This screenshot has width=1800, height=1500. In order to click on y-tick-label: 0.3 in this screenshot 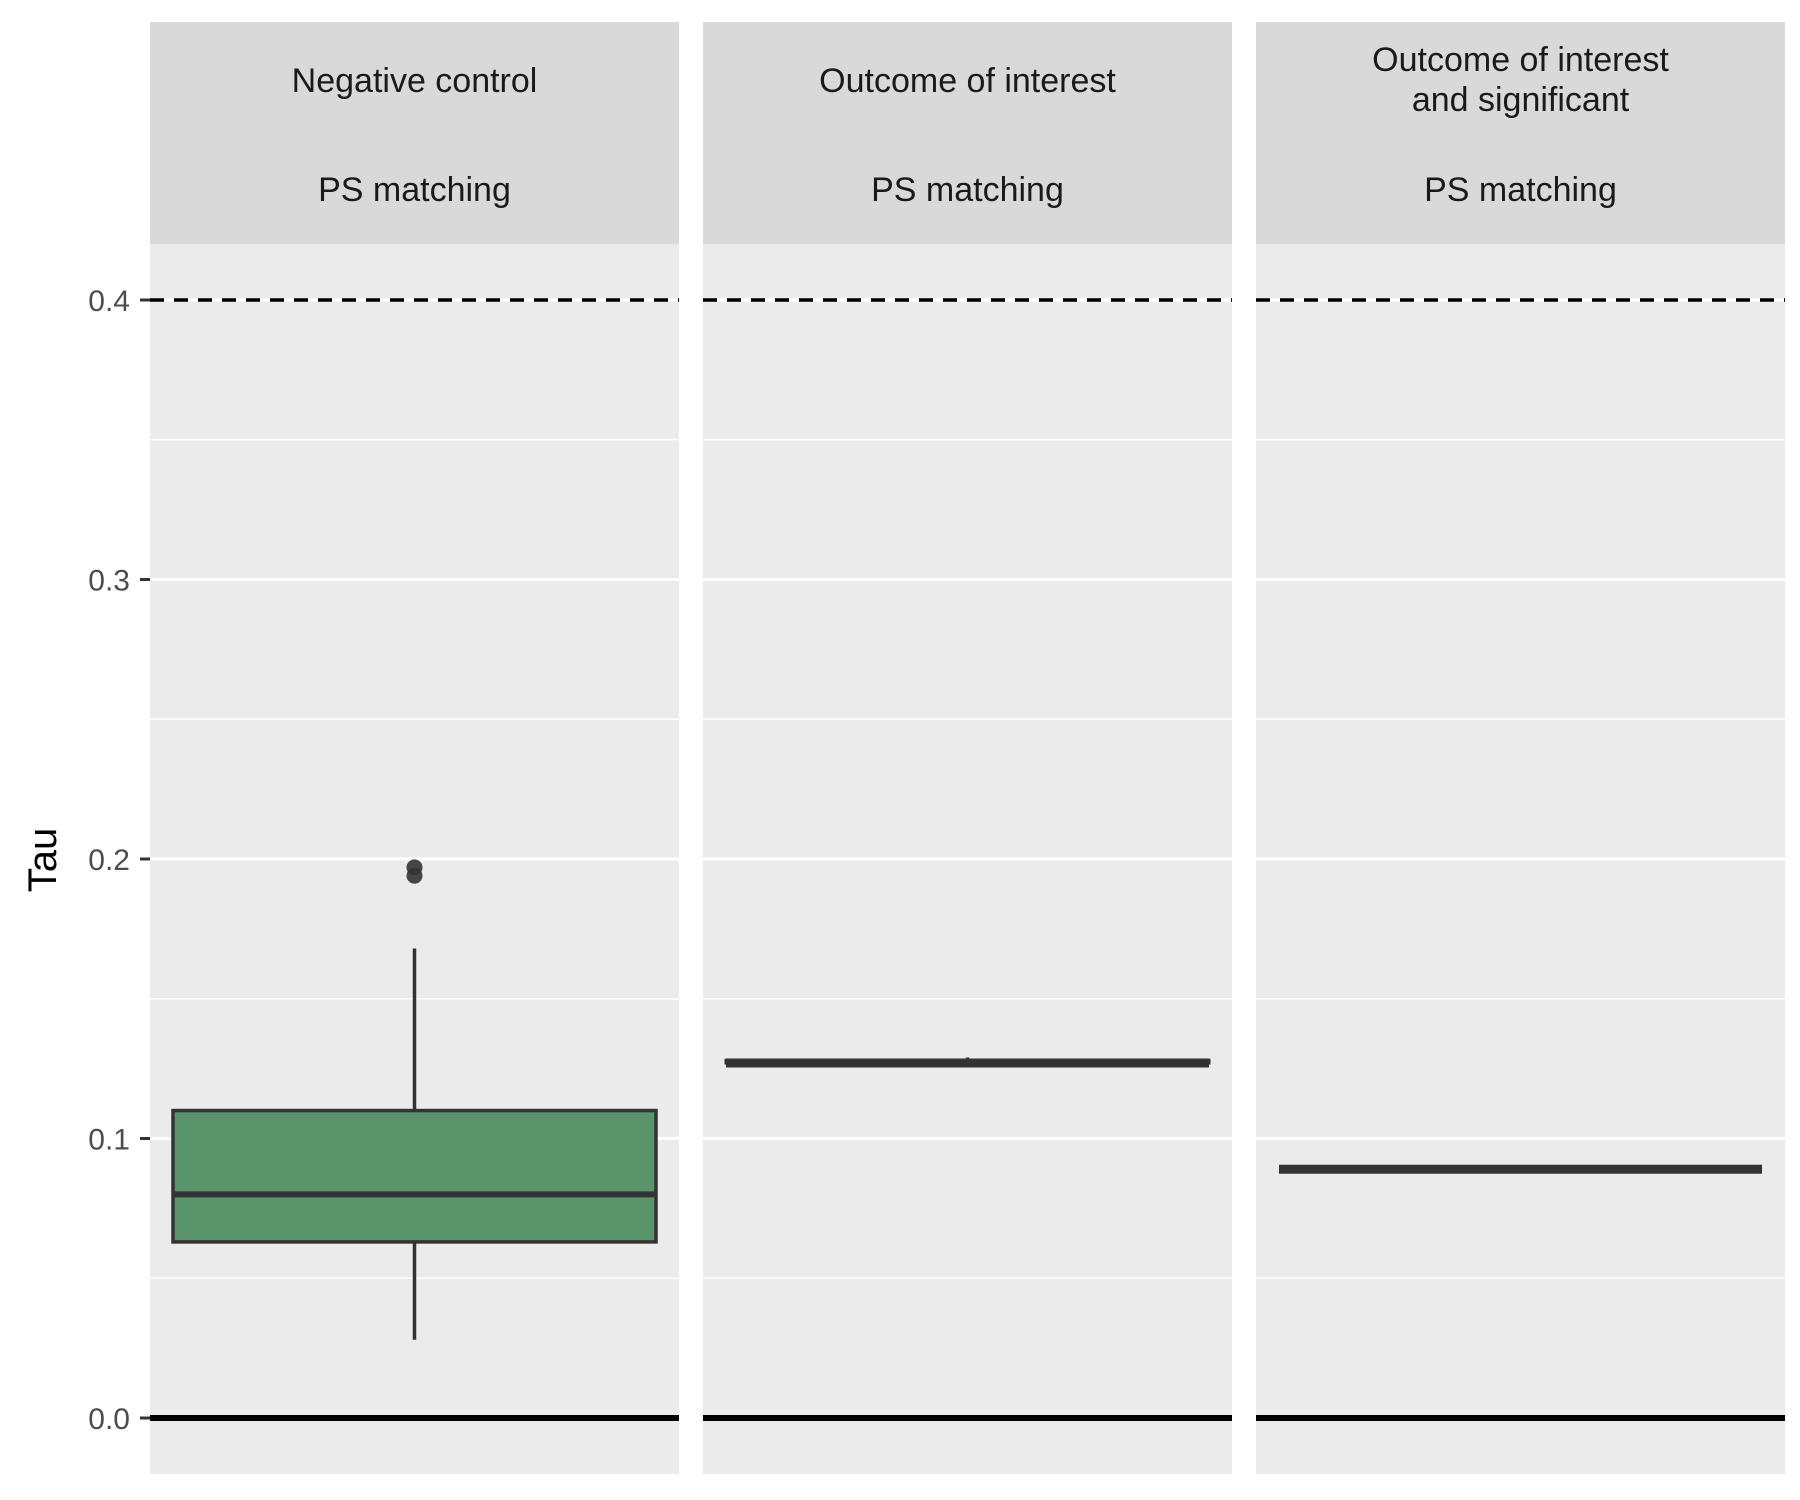, I will do `click(109, 581)`.